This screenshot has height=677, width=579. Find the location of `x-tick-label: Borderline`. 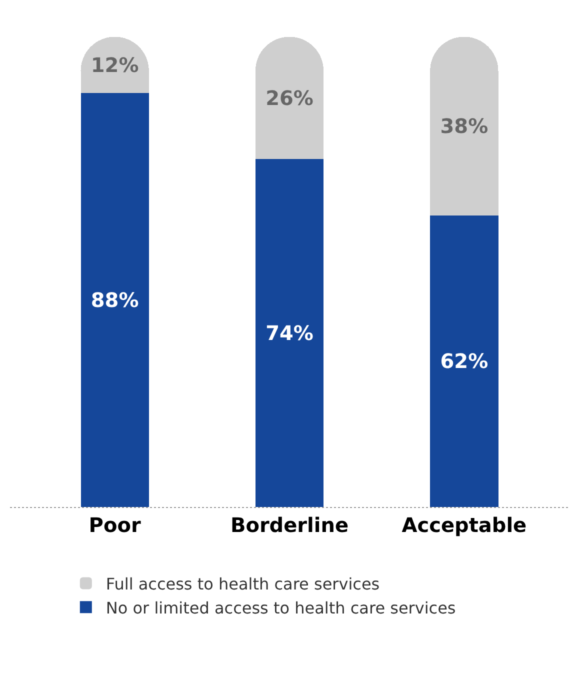

x-tick-label: Borderline is located at coordinates (289, 525).